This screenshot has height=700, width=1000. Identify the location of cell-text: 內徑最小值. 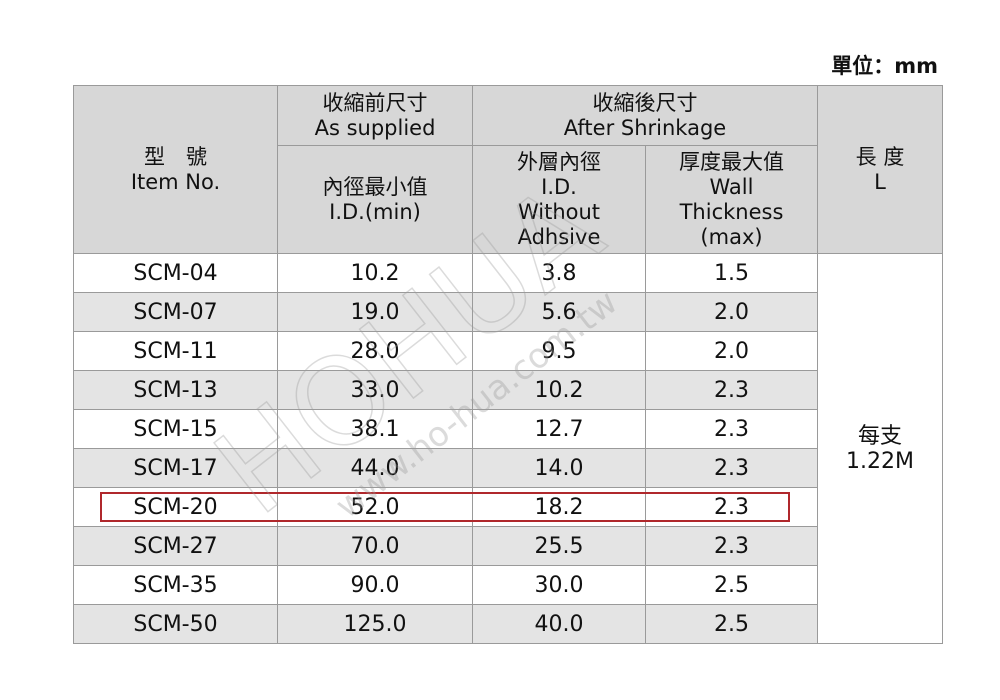
(375, 186).